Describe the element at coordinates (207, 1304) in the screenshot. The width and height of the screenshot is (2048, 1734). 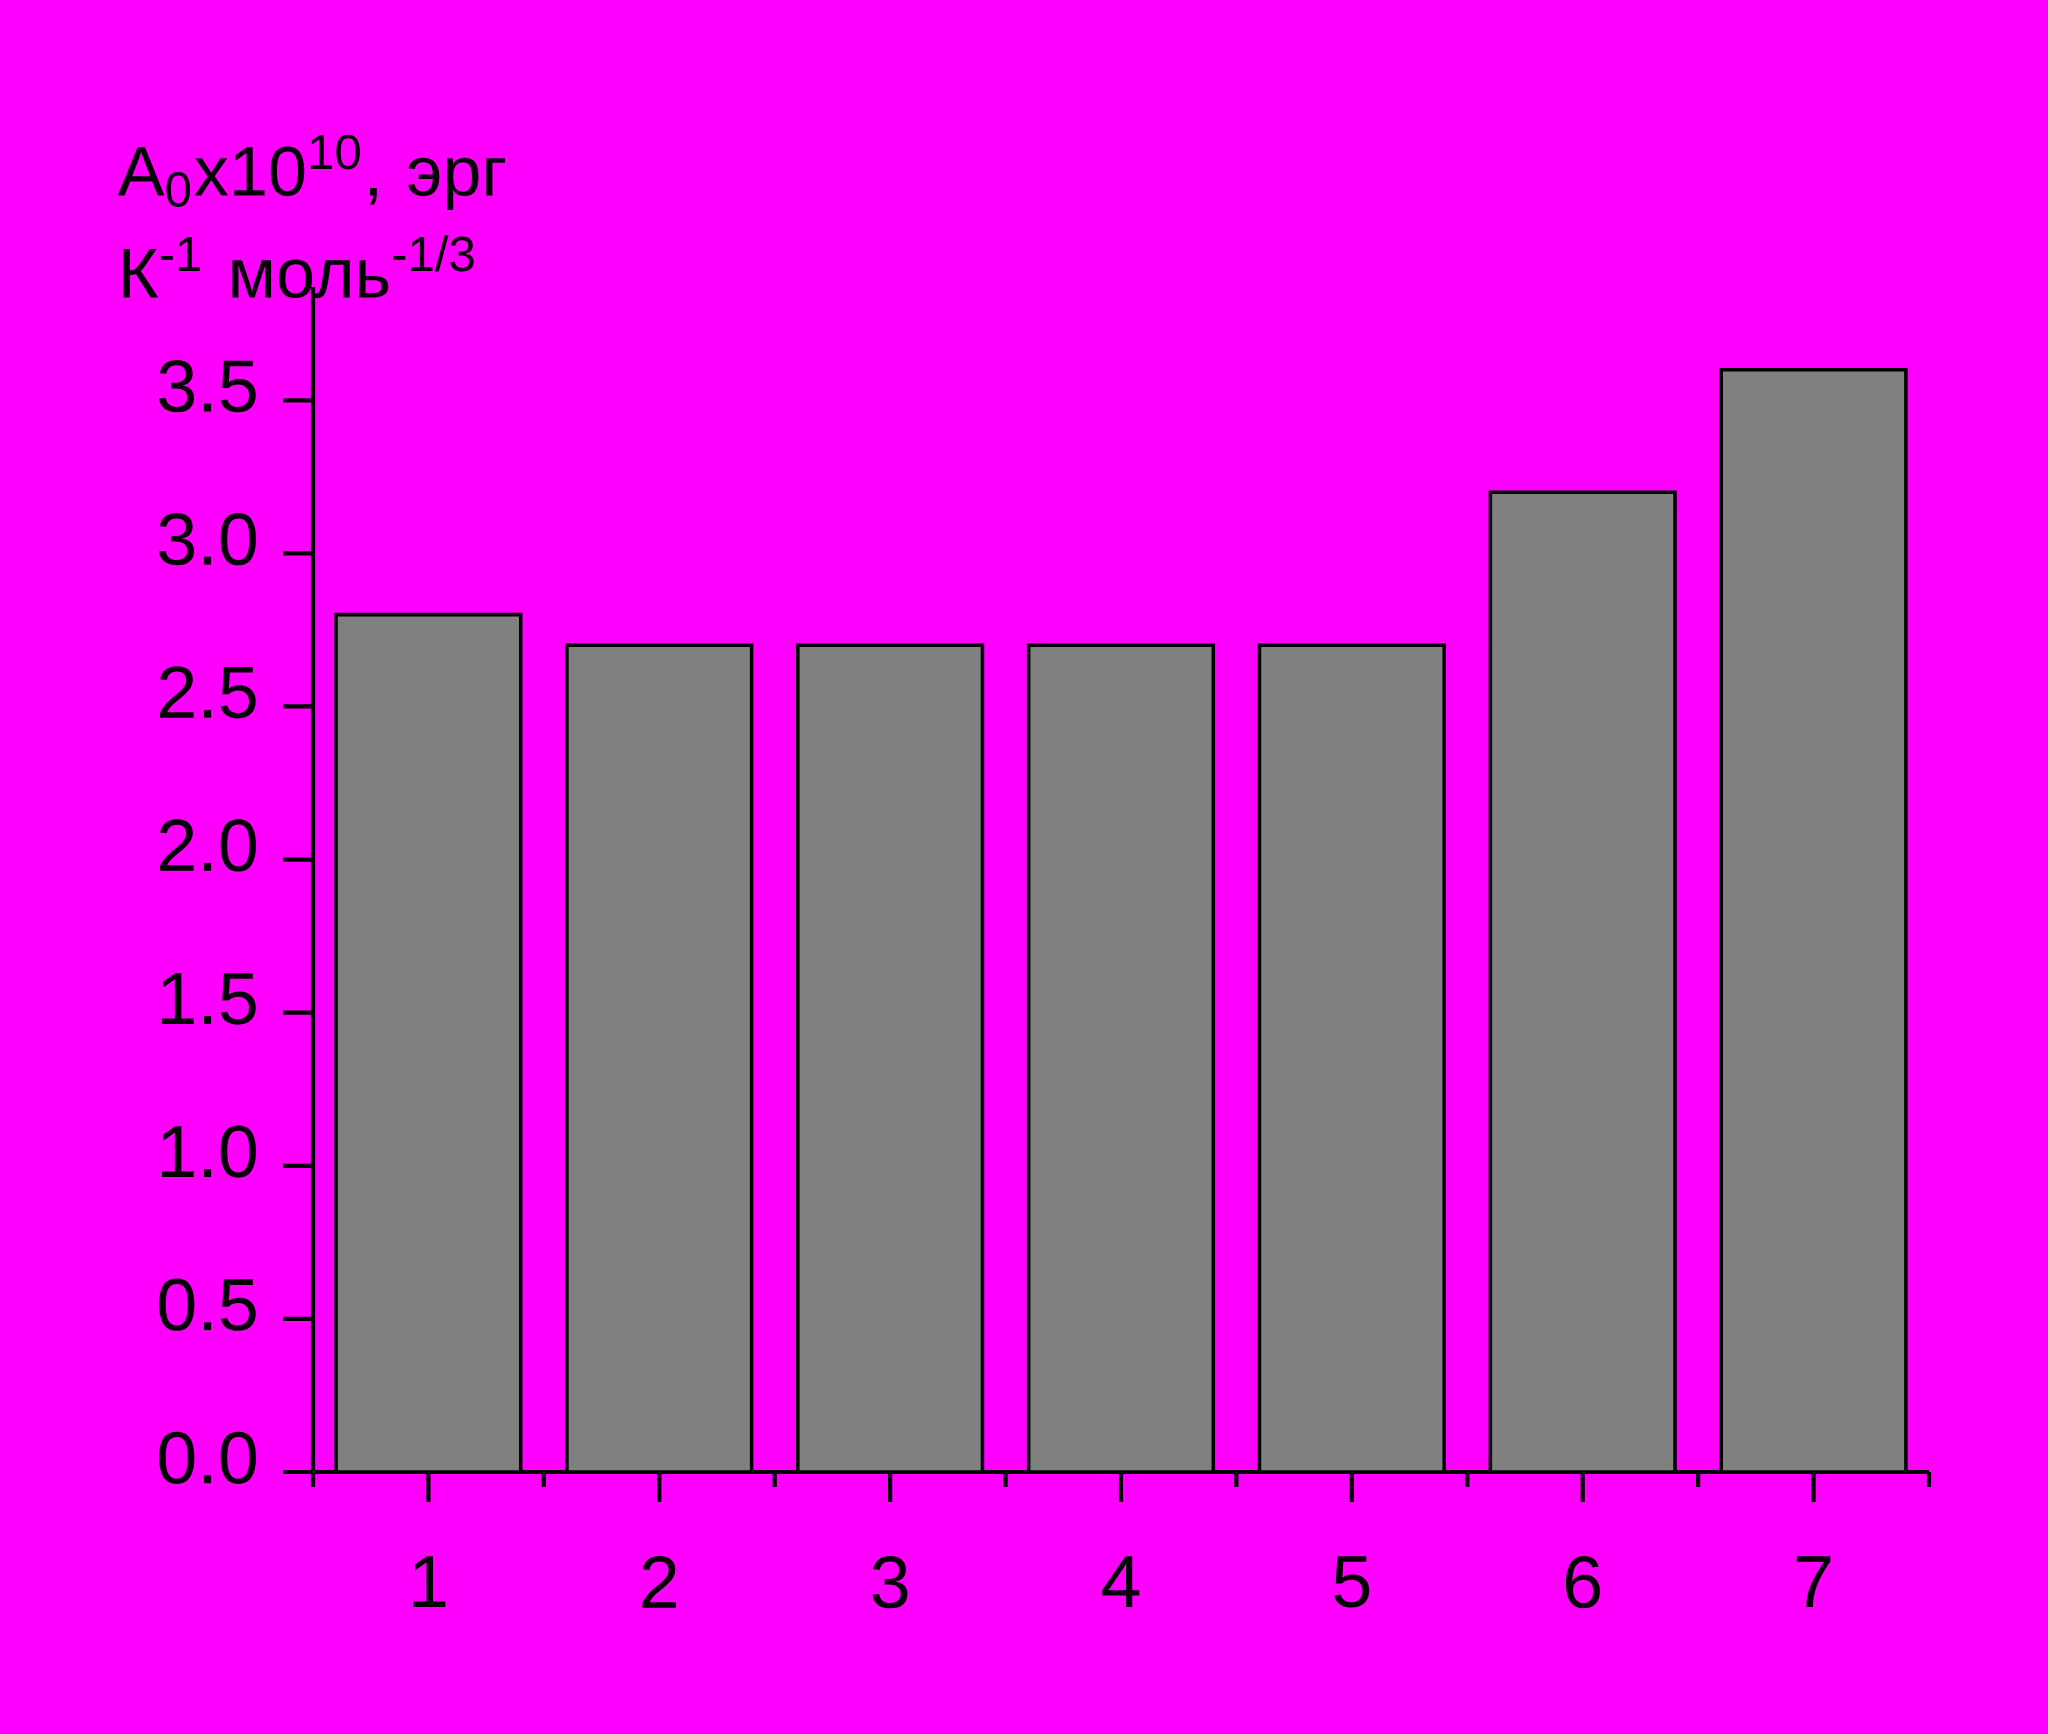
I see `y-tick-label: 0.5` at that location.